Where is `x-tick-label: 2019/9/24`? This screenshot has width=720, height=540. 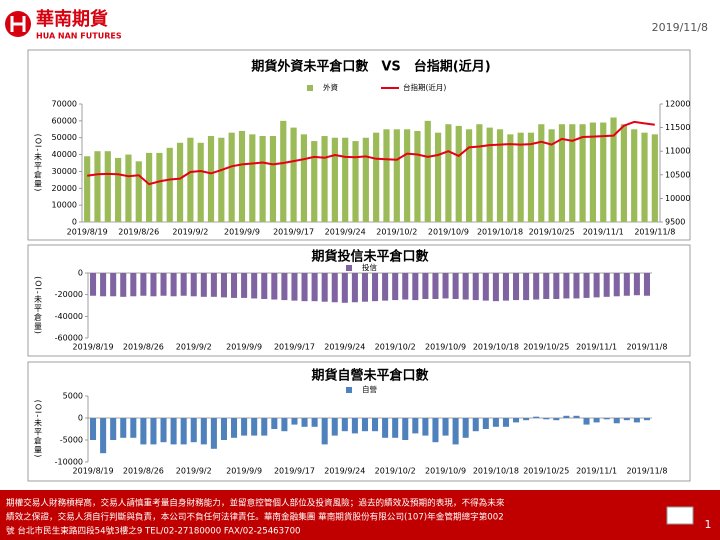 x-tick-label: 2019/9/24 is located at coordinates (344, 347).